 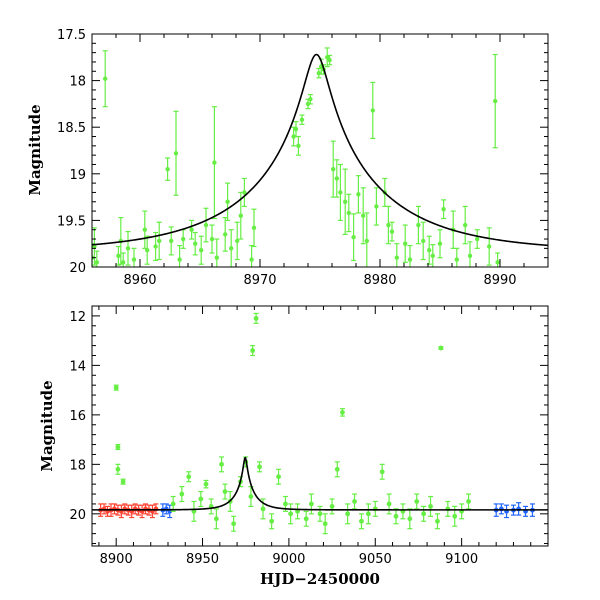 What do you see at coordinates (71, 35) in the screenshot?
I see `y-tick-label: 17.5` at bounding box center [71, 35].